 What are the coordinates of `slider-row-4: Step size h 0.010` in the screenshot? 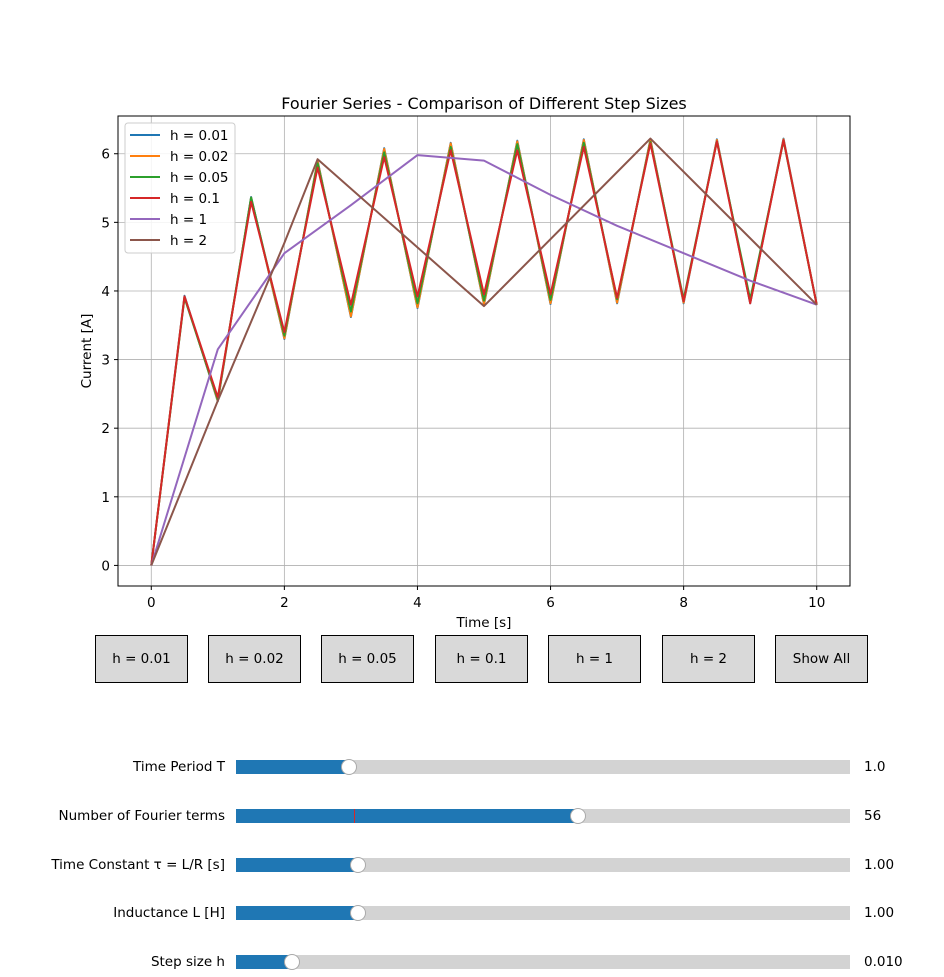 It's located at (472, 962).